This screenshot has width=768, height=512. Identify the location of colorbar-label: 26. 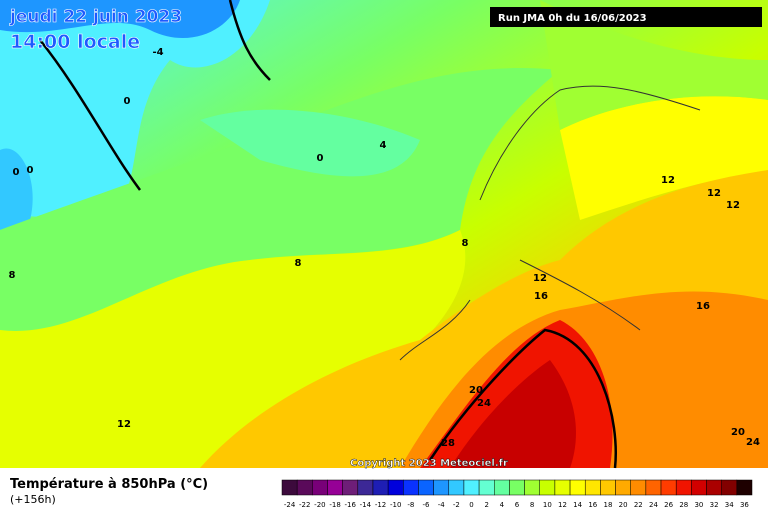
(668, 505).